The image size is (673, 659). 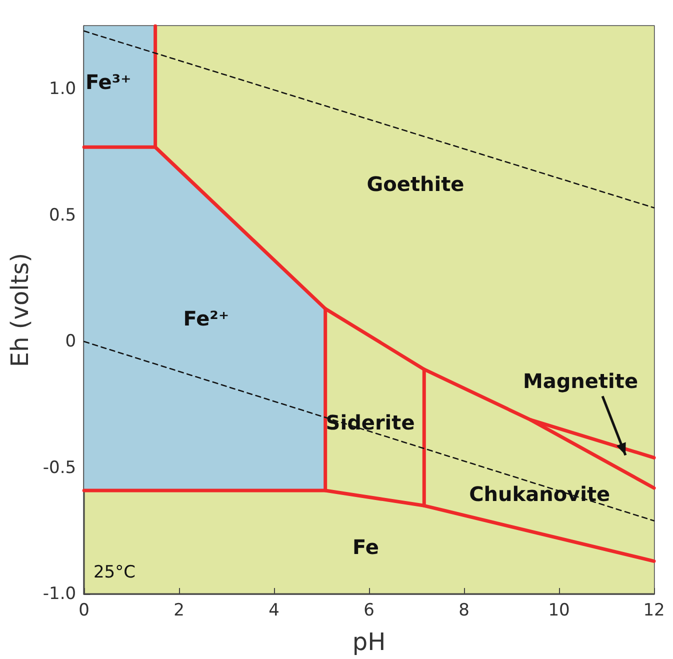 What do you see at coordinates (108, 82) in the screenshot?
I see `annotation: Fe³⁺` at bounding box center [108, 82].